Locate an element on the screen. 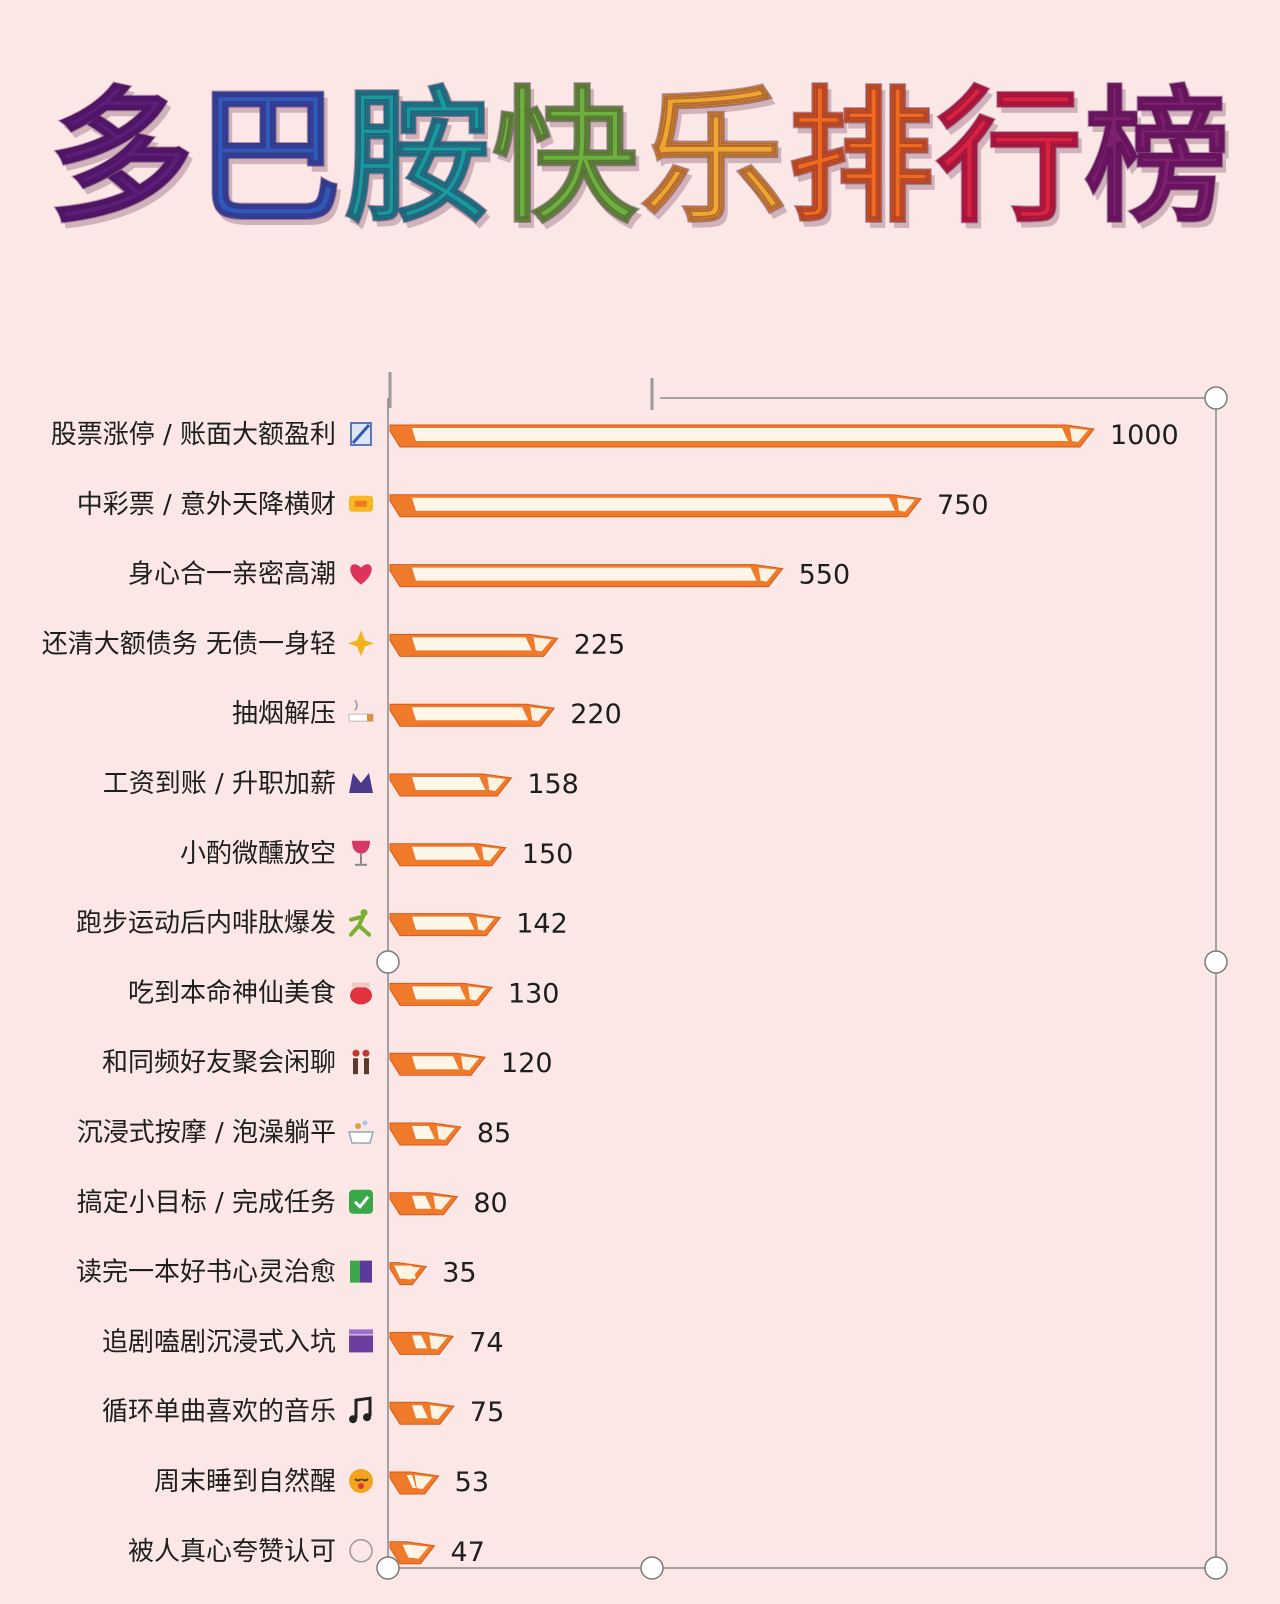  category-label: 身心合一亲密高潮 is located at coordinates (232, 575).